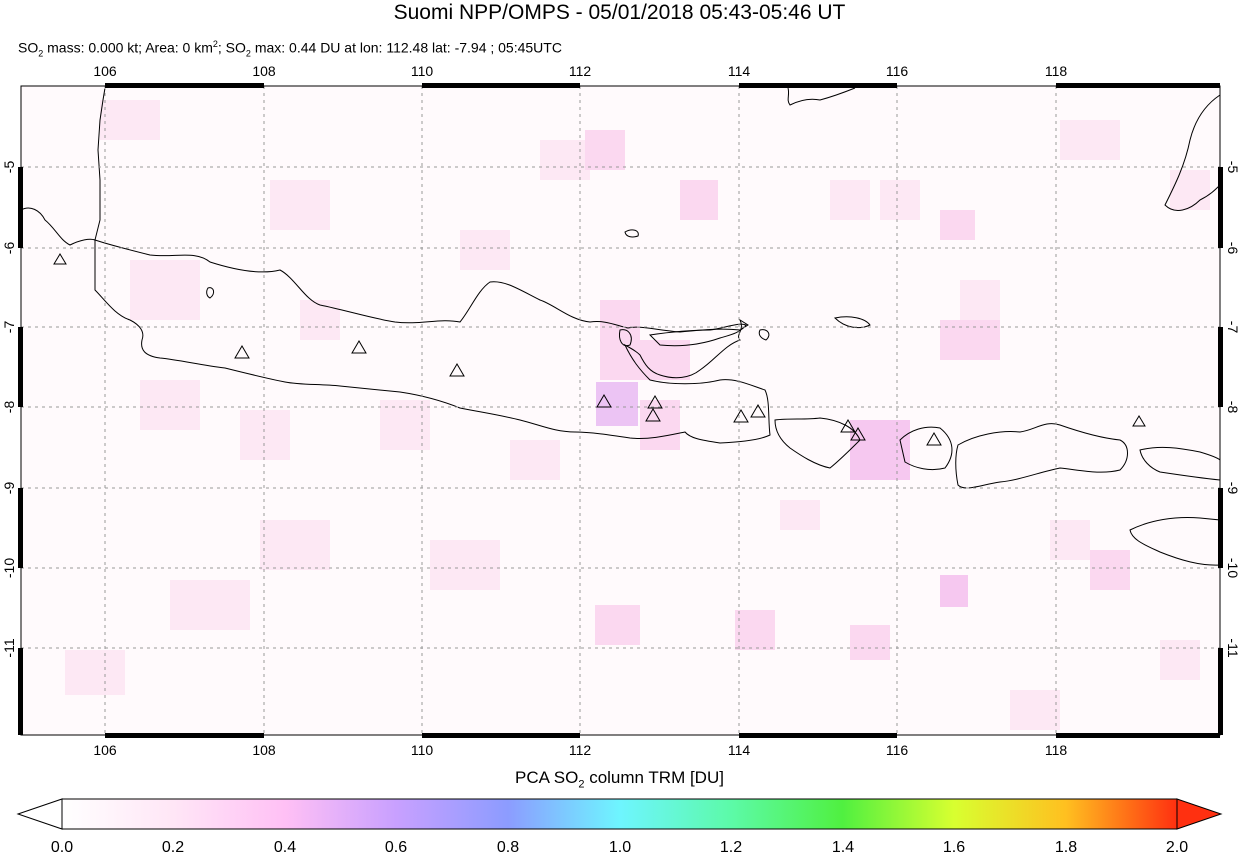 This screenshot has width=1239, height=855. Describe the element at coordinates (215, 44) in the screenshot. I see `subtitle-area-sup: 2` at that location.